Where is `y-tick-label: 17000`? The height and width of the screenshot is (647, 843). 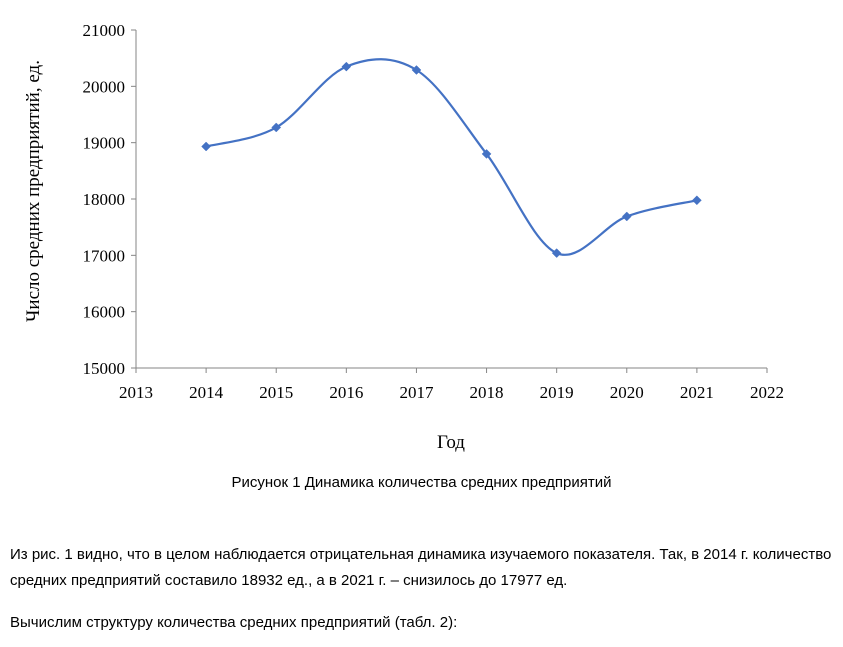 y-tick-label: 17000 is located at coordinates (104, 255).